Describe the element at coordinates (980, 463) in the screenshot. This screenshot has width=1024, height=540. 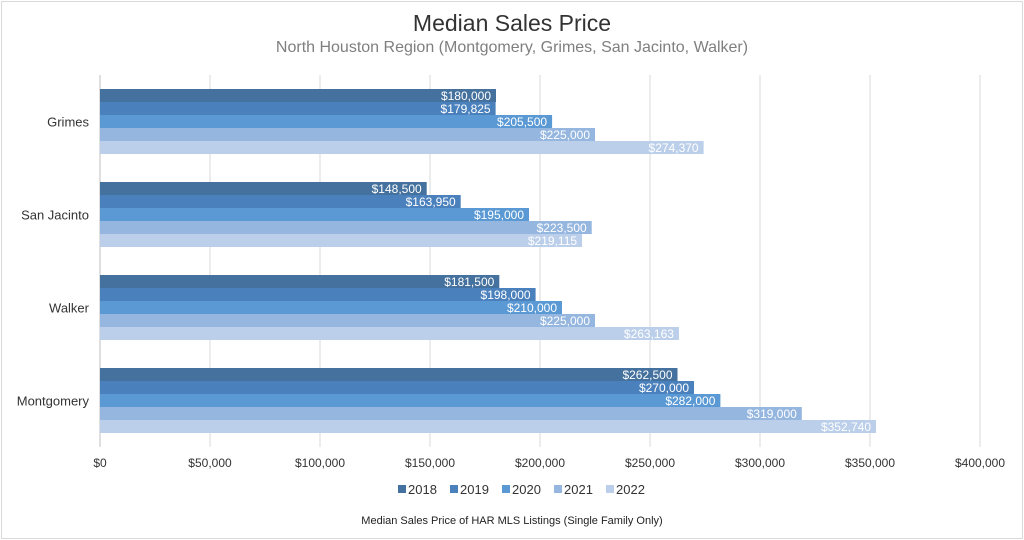
I see `x-tick-label: $400,000` at that location.